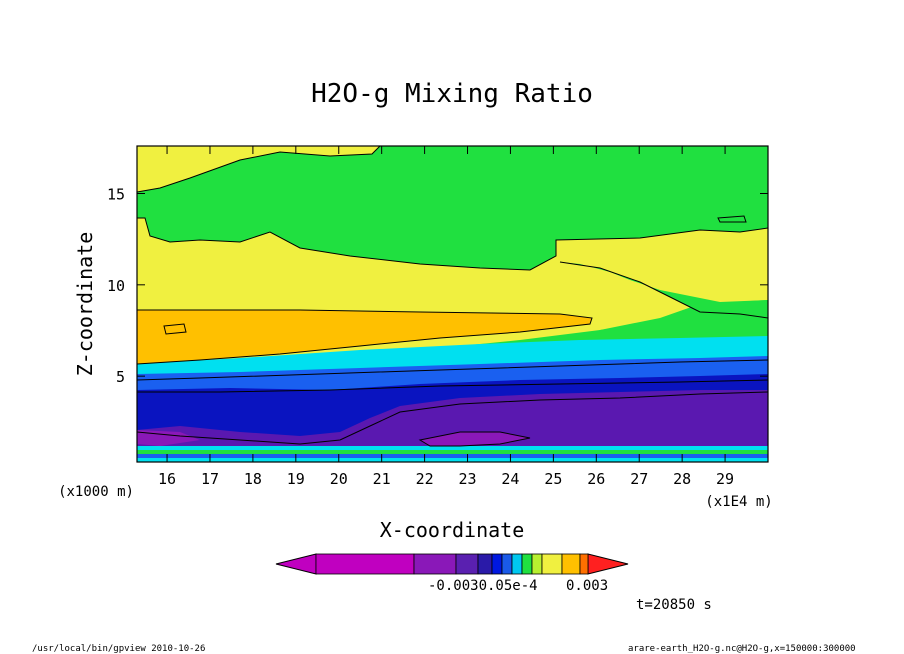  I want to click on x-tick-label: 26, so click(596, 479).